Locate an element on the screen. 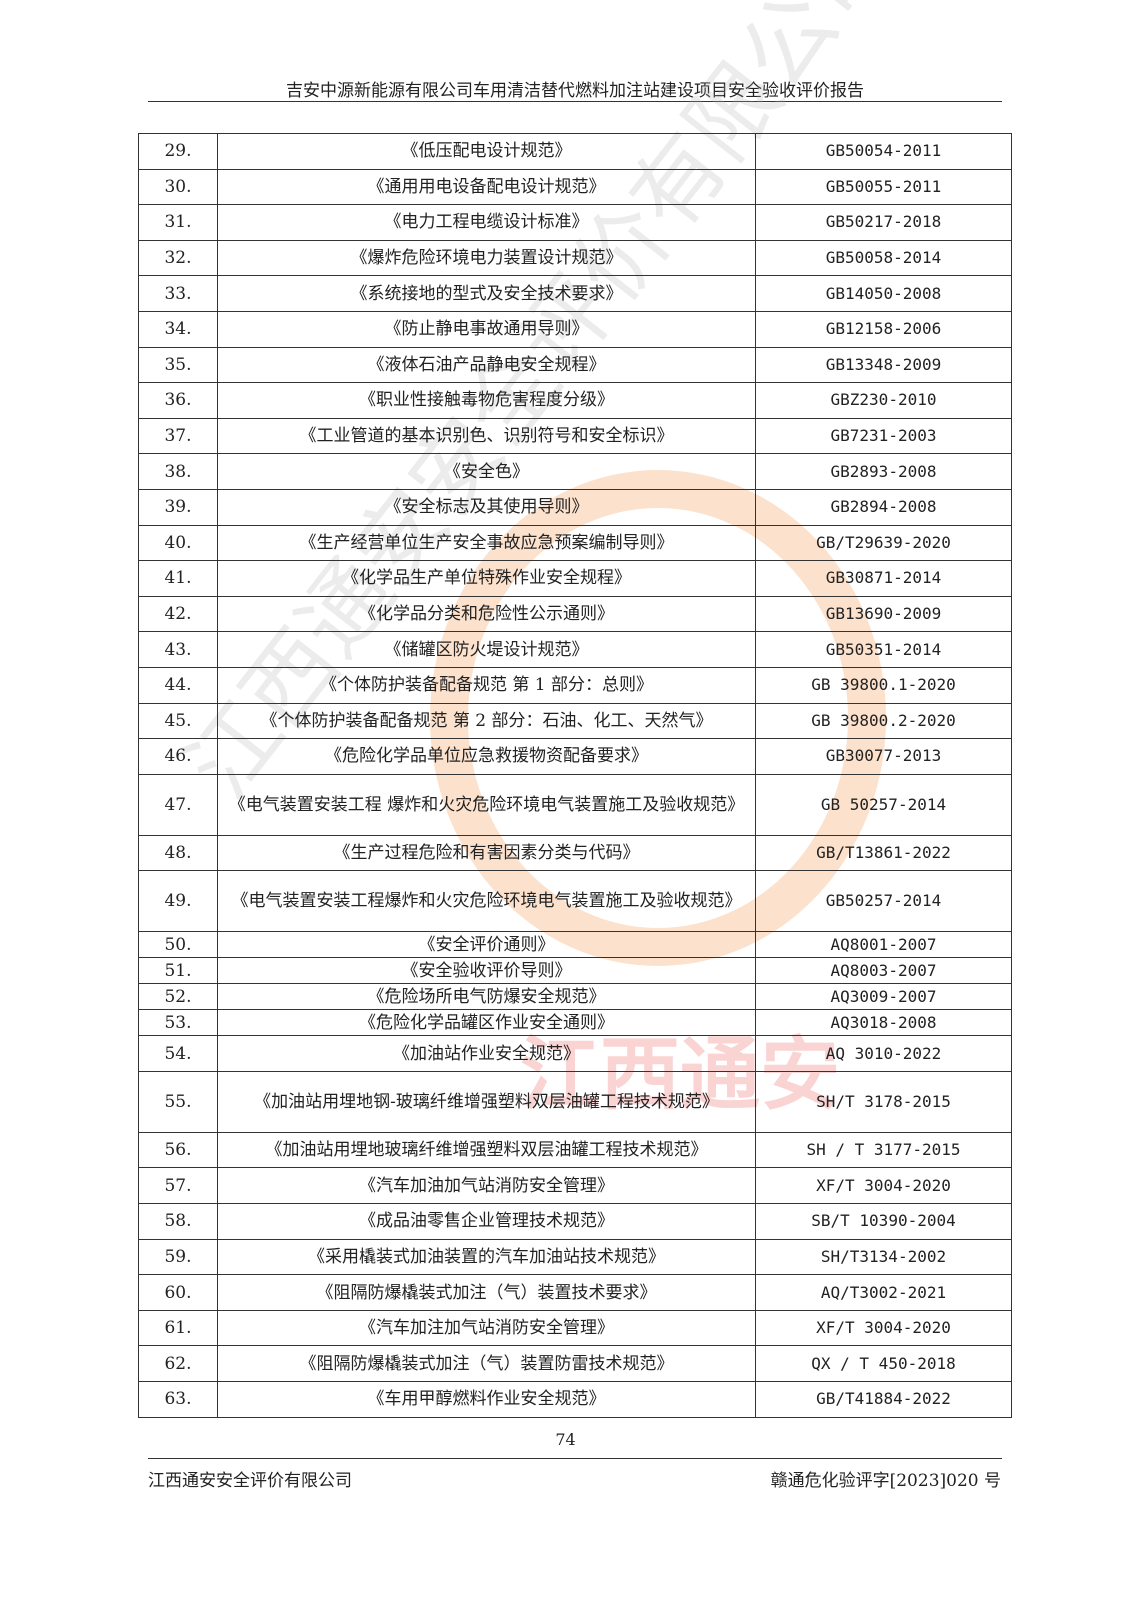 Image resolution: width=1131 pixels, height=1600 pixels. footer-doc-number: 赣通危化验评字[2023]020 号 is located at coordinates (885, 1481).